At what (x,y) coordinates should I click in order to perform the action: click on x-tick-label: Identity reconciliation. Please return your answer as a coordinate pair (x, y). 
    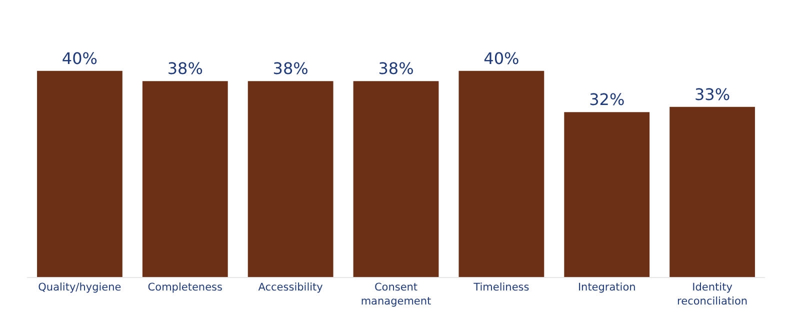
    Looking at the image, I should click on (712, 295).